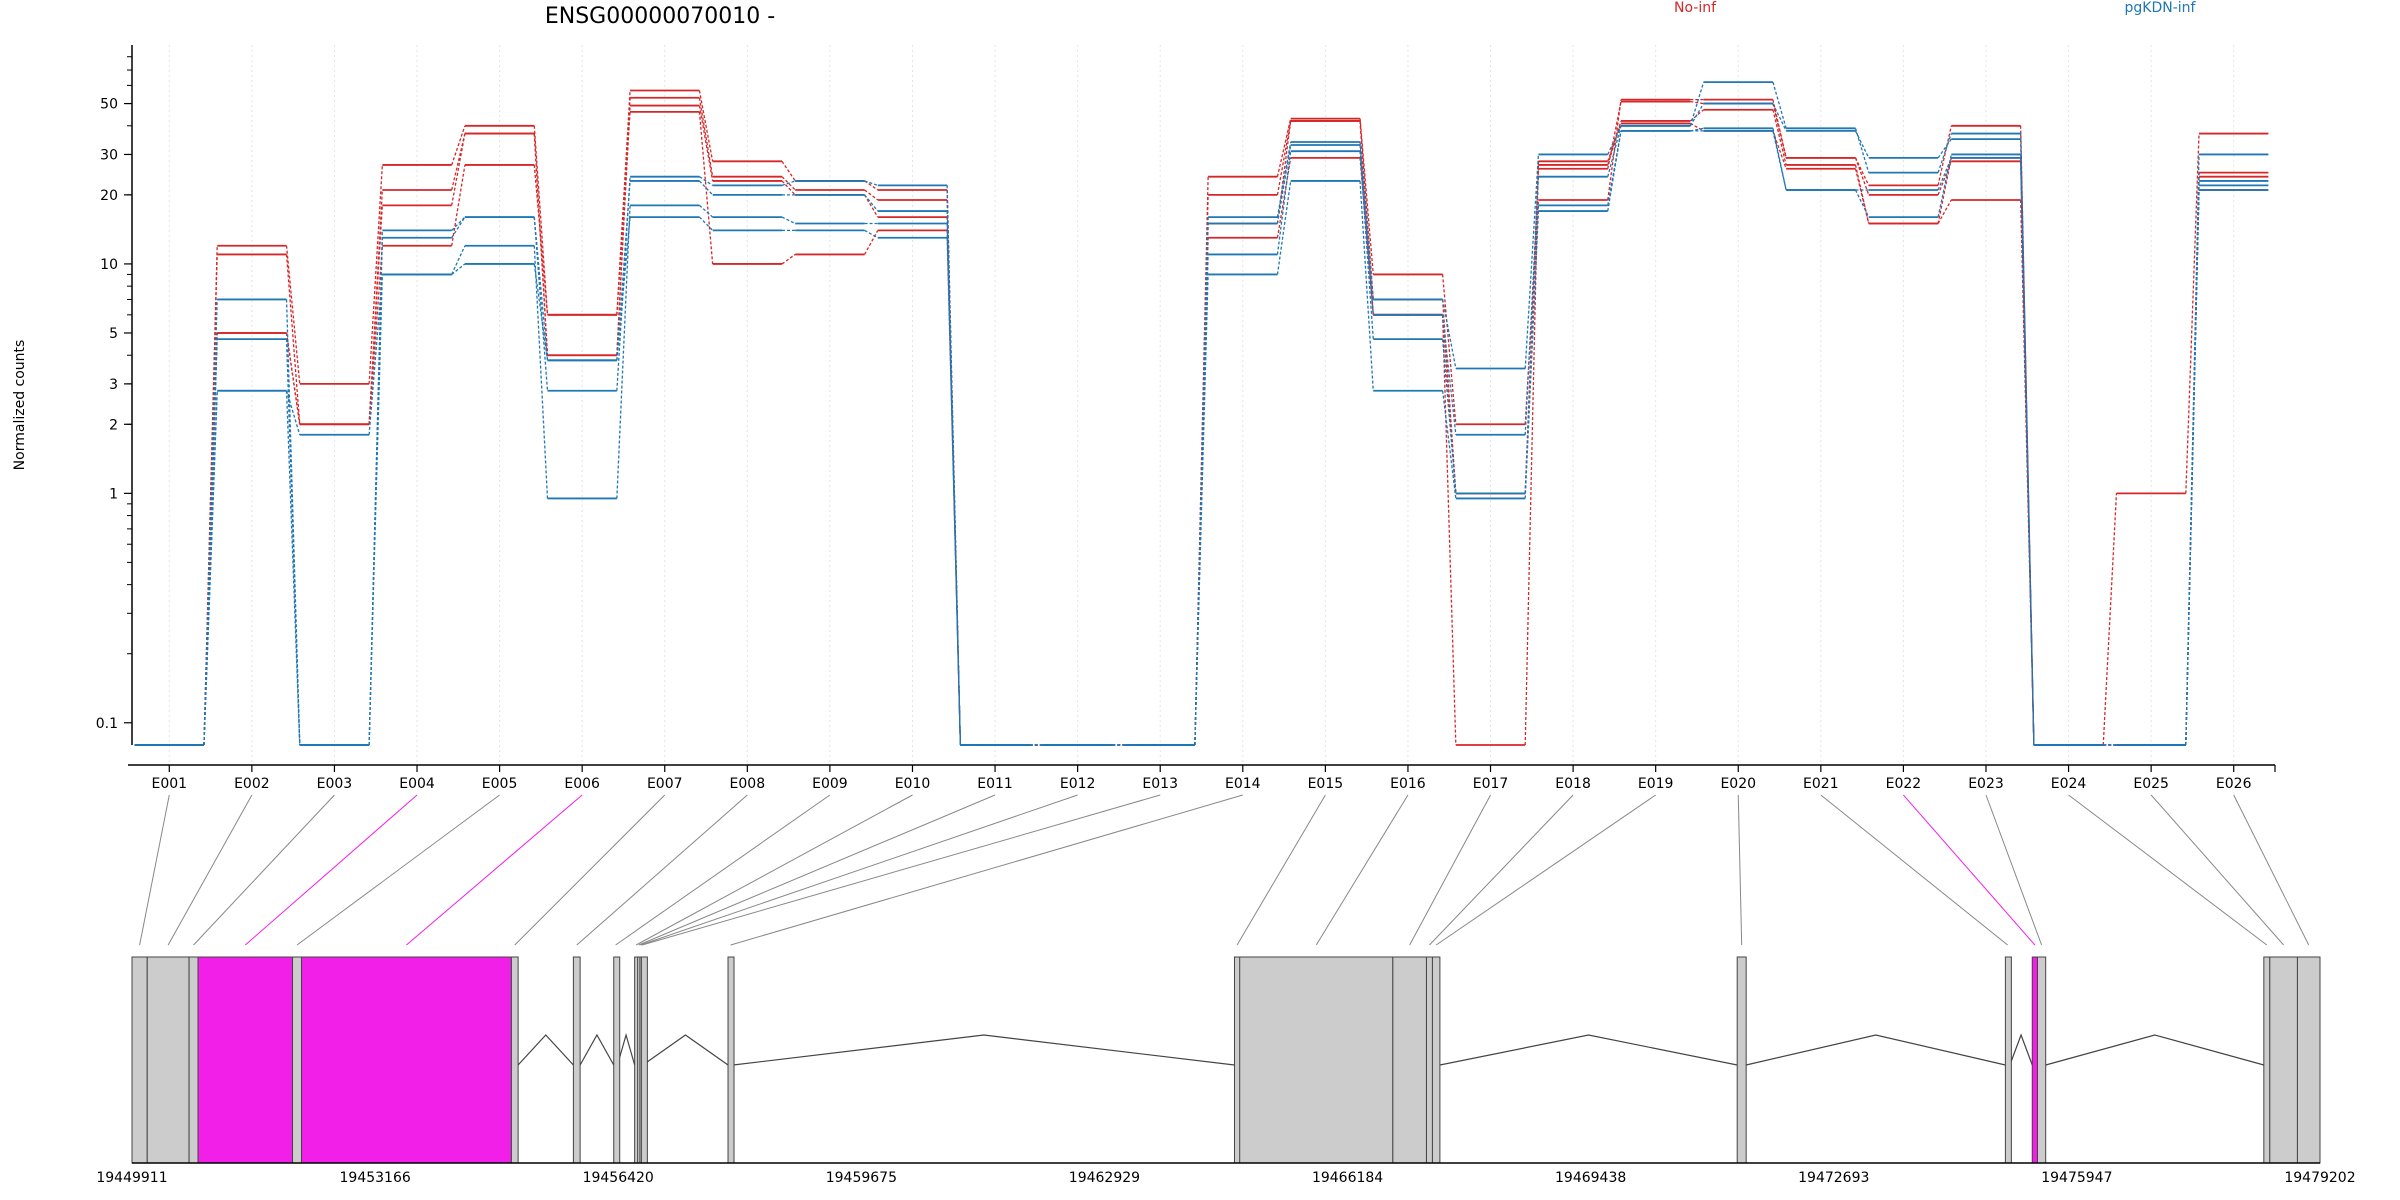 This screenshot has height=1200, width=2400. I want to click on x-tick-label-e012: E012, so click(1078, 784).